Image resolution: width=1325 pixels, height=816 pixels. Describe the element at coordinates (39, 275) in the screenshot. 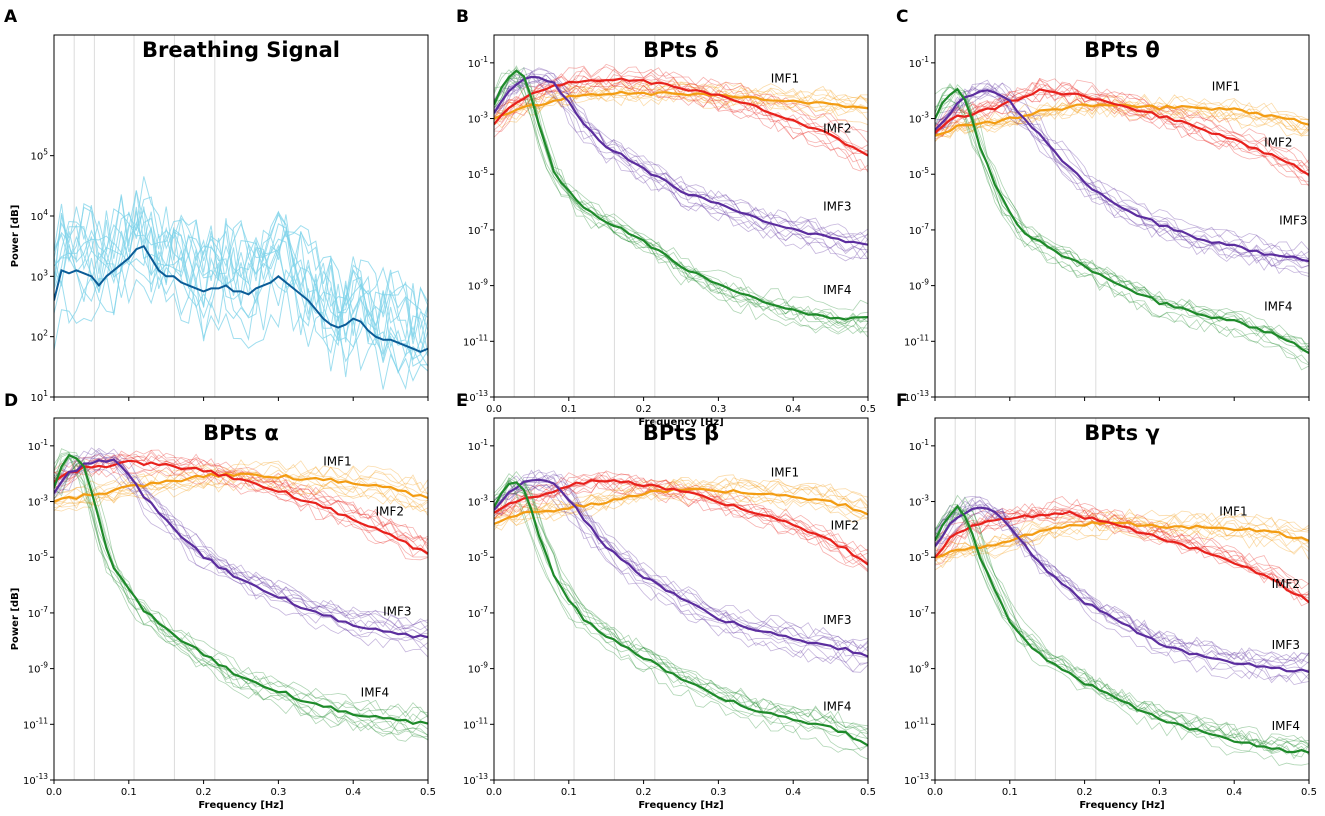

I see `y-tick-label: 10³` at that location.